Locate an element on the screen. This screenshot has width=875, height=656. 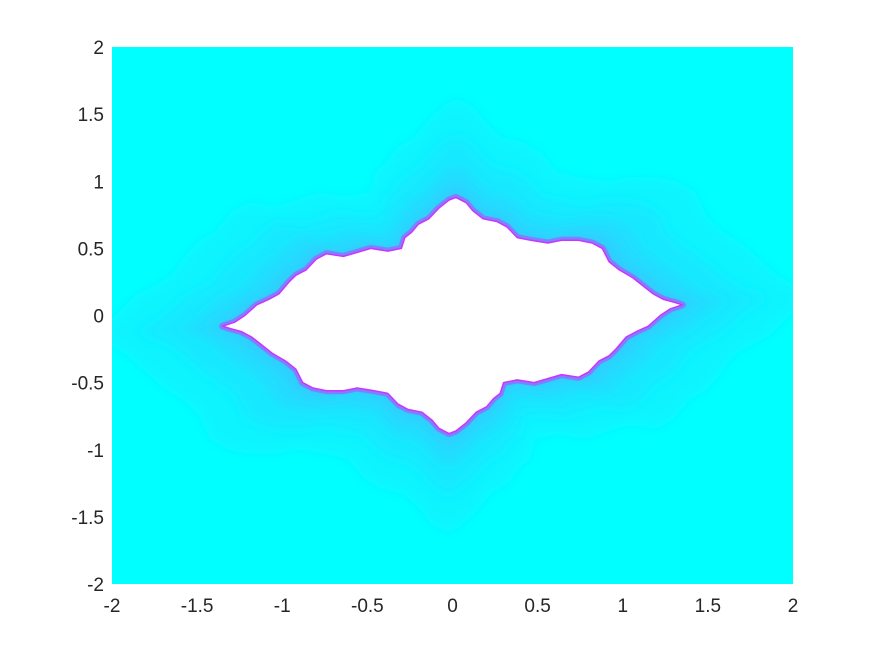
x-tick-label: 0 is located at coordinates (452, 606).